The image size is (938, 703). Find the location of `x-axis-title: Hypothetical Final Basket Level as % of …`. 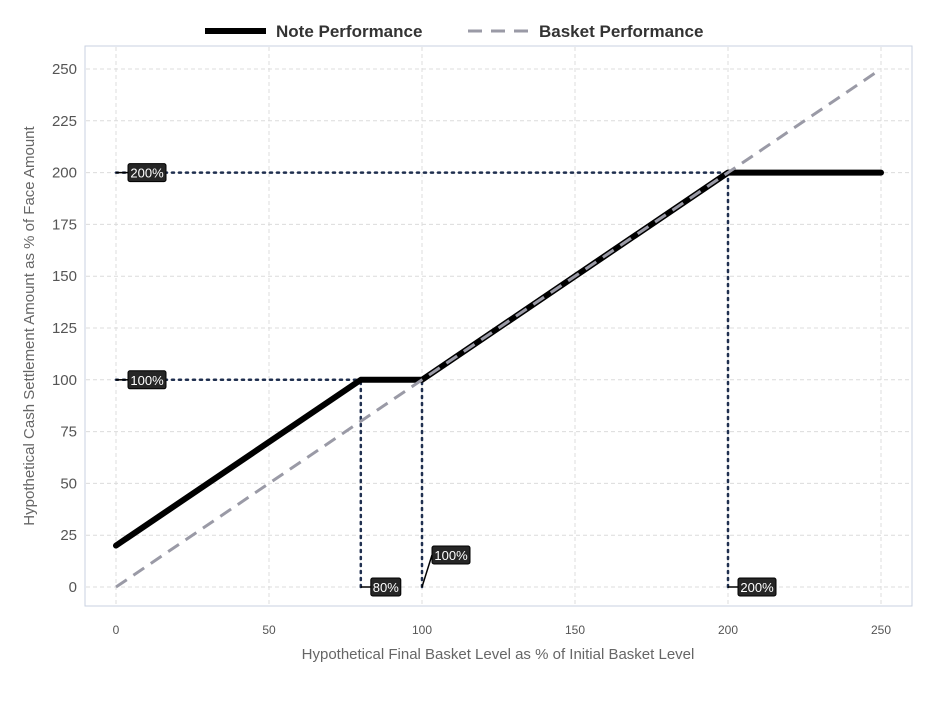

x-axis-title: Hypothetical Final Basket Level as % of … is located at coordinates (498, 654).